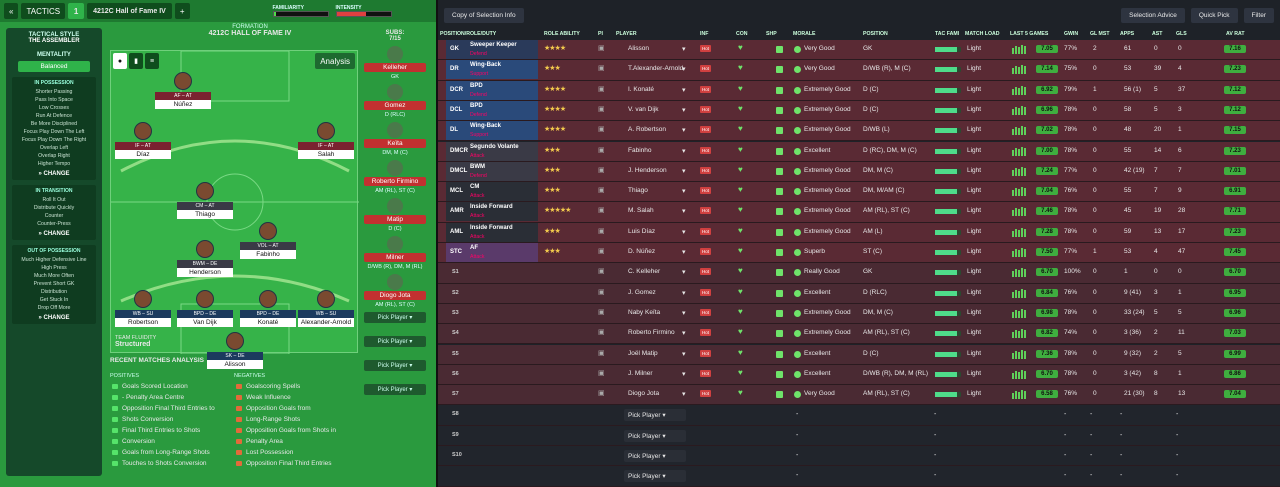 The width and height of the screenshot is (1280, 487). I want to click on role-duty-cell: Wing-Back Support DL, so click(492, 131).